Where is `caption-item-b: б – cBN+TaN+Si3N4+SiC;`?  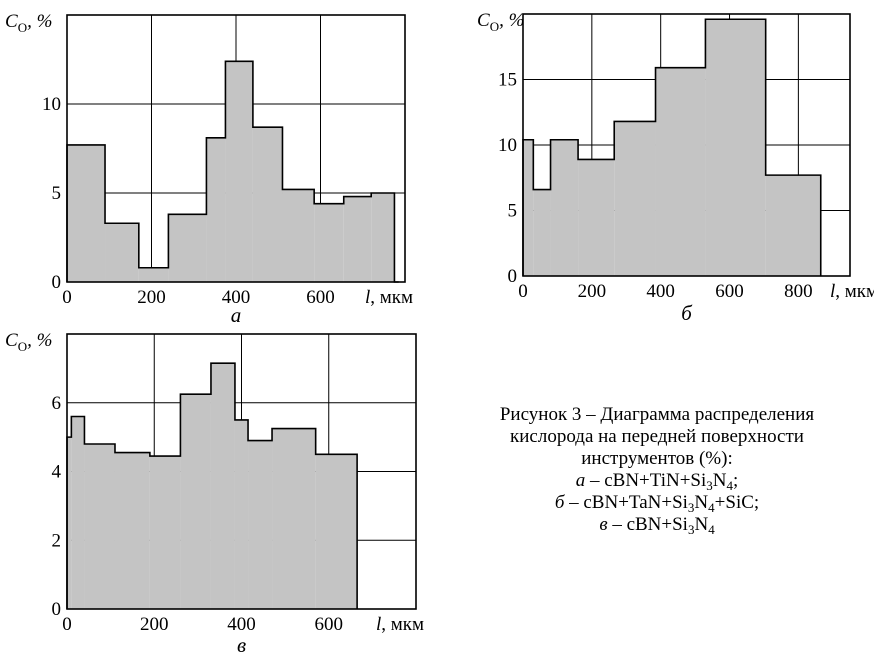
caption-item-b: б – cBN+TaN+Si3N4+SiC; is located at coordinates (657, 503).